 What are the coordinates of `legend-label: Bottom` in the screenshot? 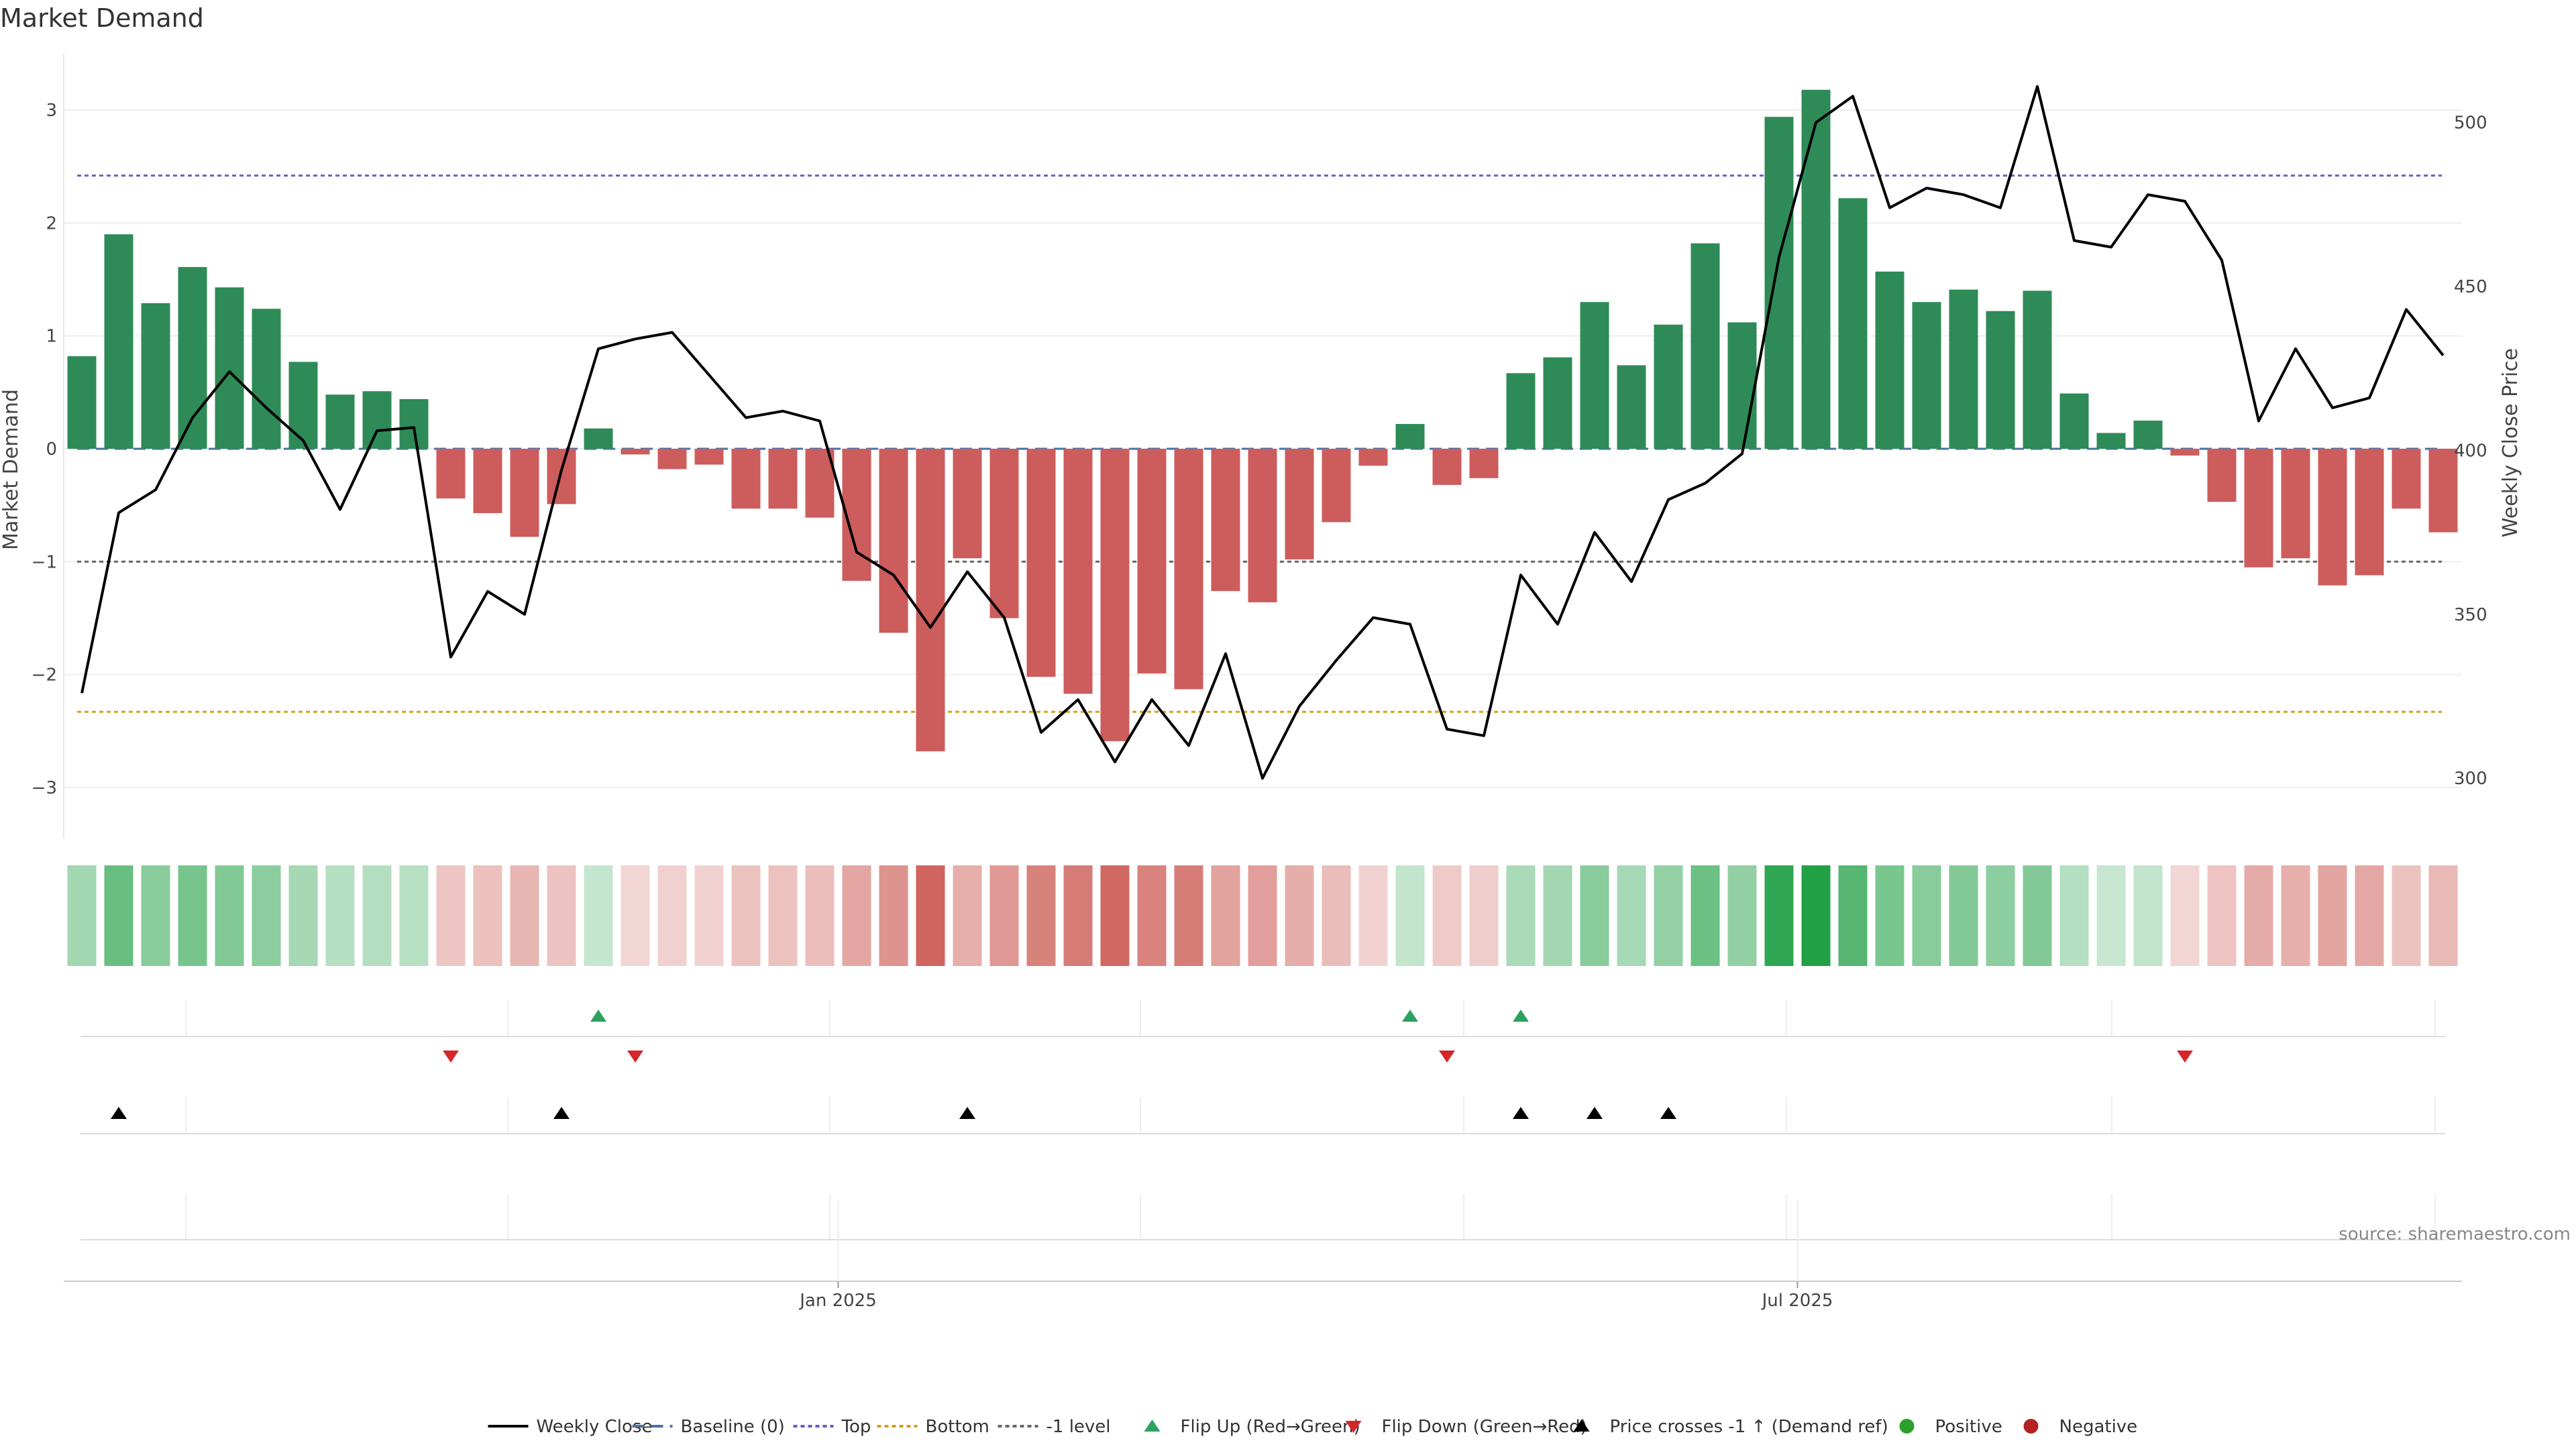 It's located at (957, 1427).